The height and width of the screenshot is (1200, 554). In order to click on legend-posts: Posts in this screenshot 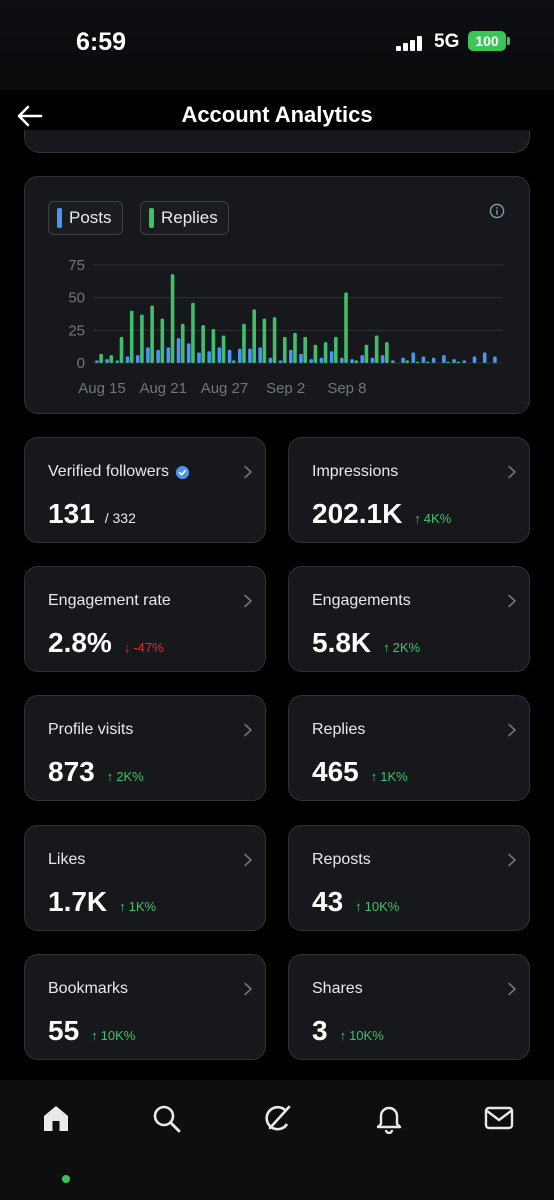, I will do `click(85, 218)`.